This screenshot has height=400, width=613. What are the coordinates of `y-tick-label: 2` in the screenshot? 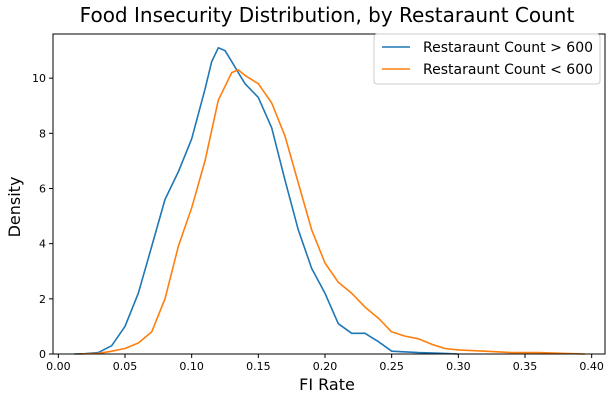 It's located at (42, 299).